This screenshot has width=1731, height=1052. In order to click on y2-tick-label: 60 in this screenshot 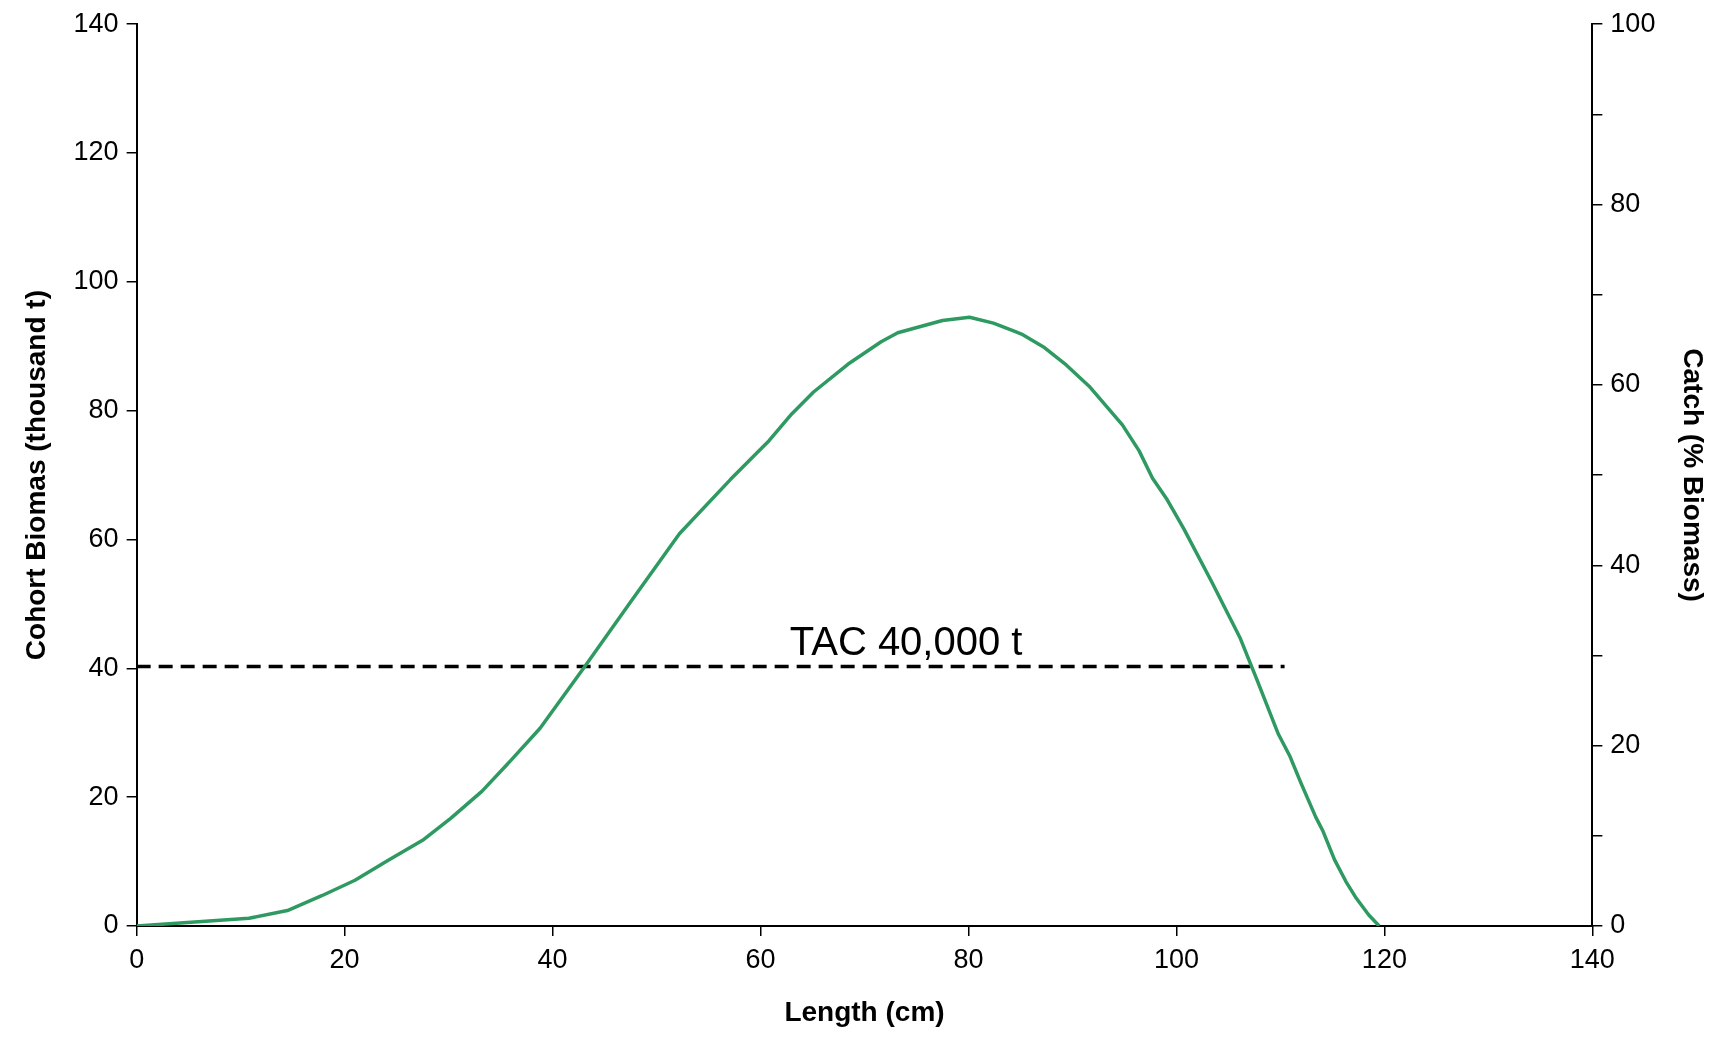, I will do `click(1625, 383)`.